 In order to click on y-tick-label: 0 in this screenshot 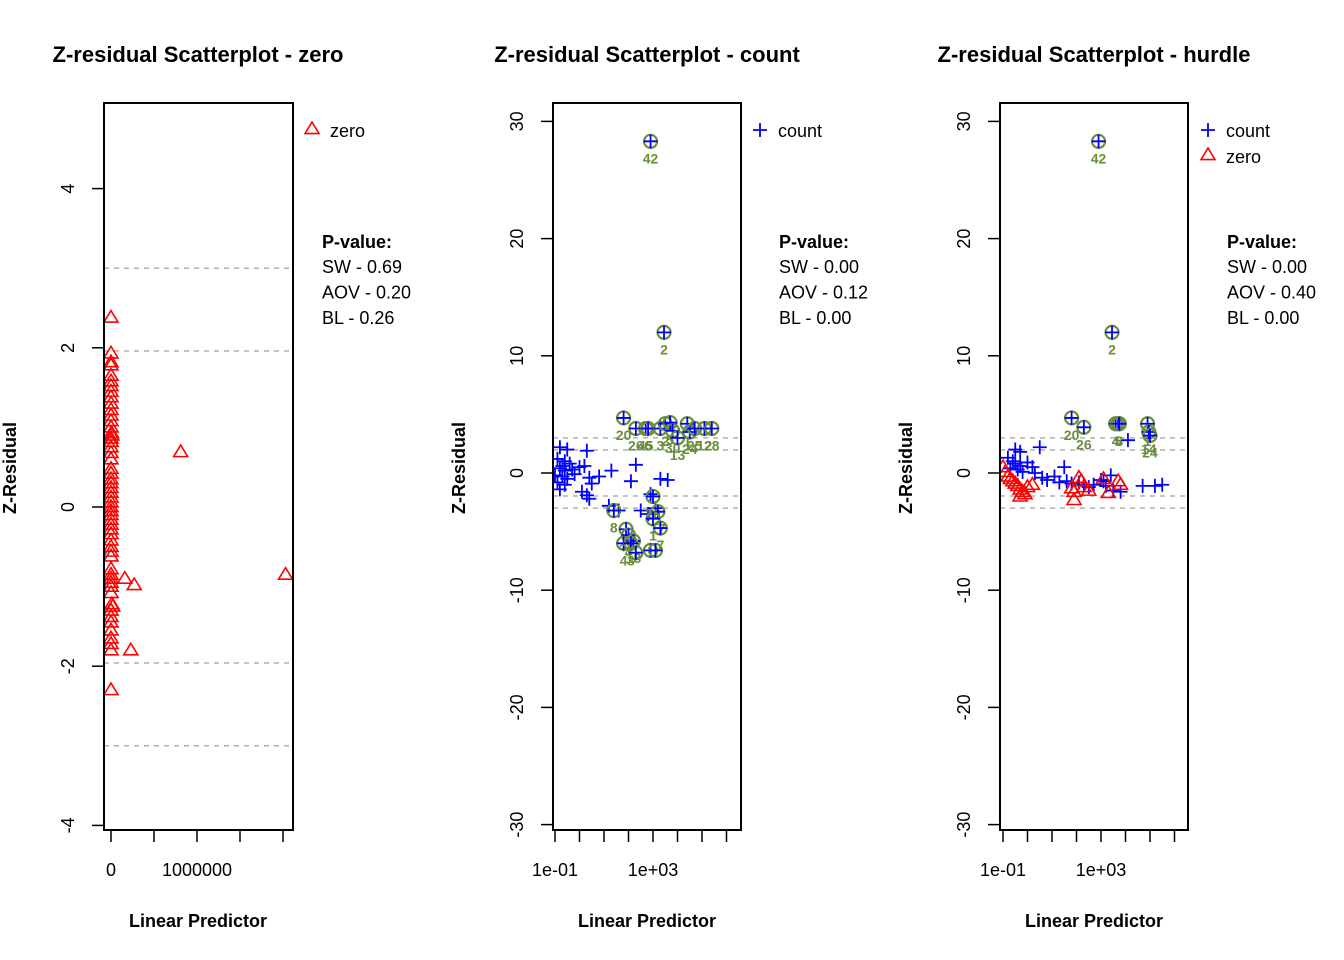, I will do `click(517, 473)`.